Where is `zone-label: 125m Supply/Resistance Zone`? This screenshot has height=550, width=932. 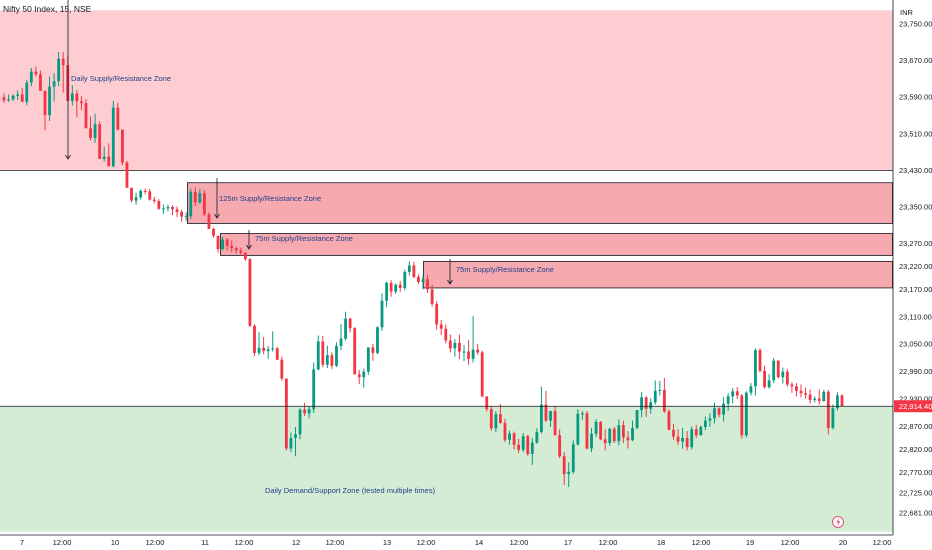 zone-label: 125m Supply/Resistance Zone is located at coordinates (270, 198).